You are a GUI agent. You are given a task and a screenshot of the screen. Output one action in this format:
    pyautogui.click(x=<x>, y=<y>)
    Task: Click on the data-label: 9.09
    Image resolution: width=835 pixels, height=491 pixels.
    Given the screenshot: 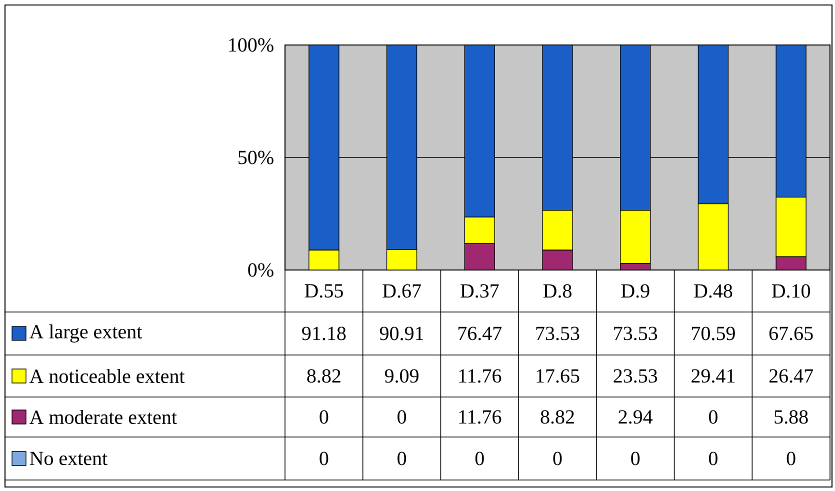 What is the action you would take?
    pyautogui.click(x=401, y=376)
    